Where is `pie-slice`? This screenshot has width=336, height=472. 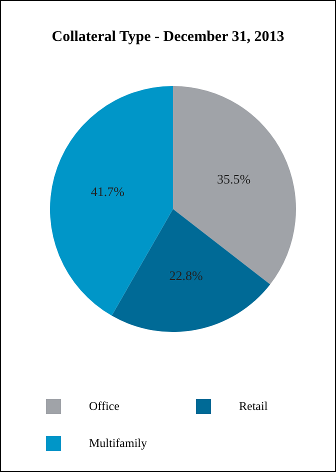
pie-slice is located at coordinates (191, 270).